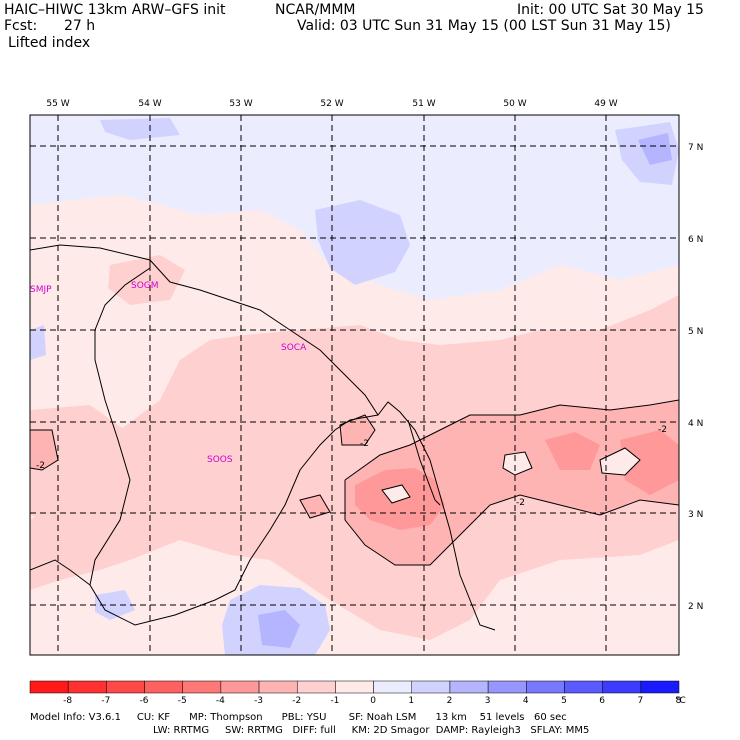 This screenshot has width=740, height=740. Describe the element at coordinates (511, 440) in the screenshot. I see `contour-east-north` at that location.